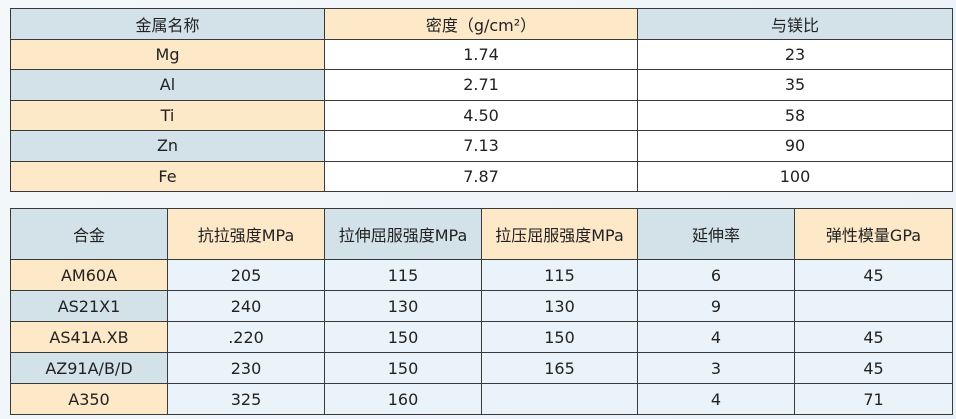  What do you see at coordinates (795, 146) in the screenshot?
I see `table-cell: 90` at bounding box center [795, 146].